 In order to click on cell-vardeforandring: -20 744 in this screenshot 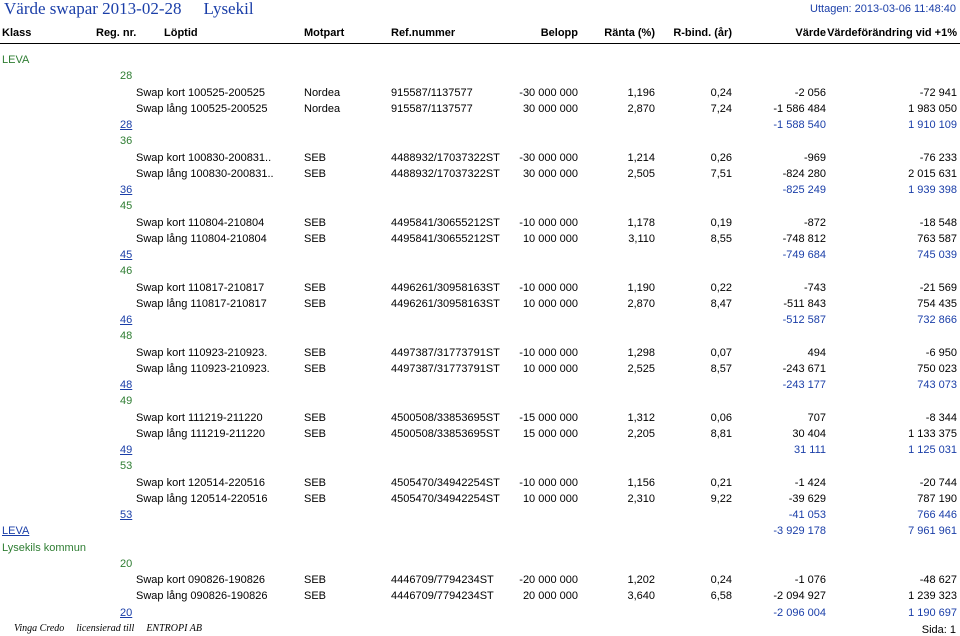, I will do `click(938, 482)`.